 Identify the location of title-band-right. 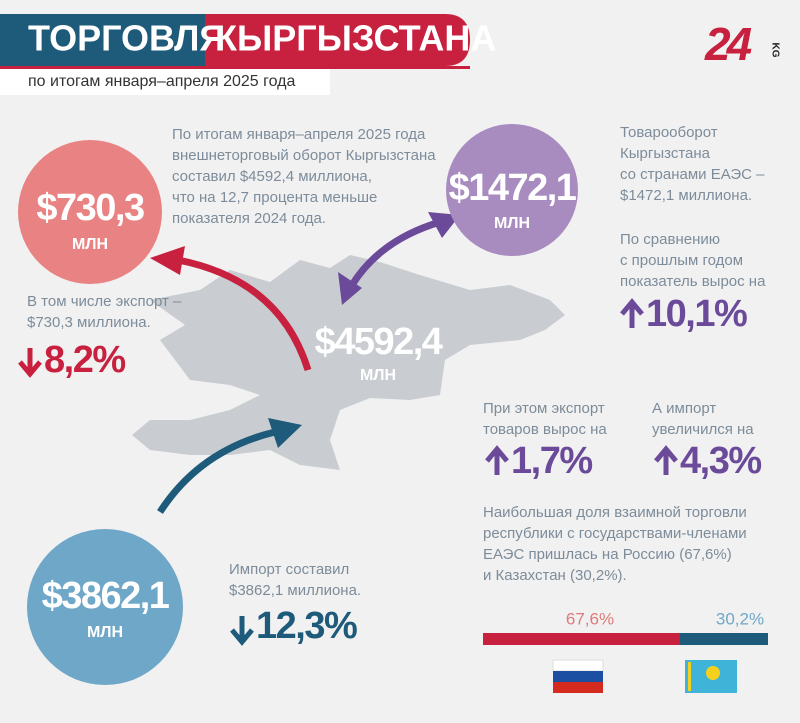
(337, 40).